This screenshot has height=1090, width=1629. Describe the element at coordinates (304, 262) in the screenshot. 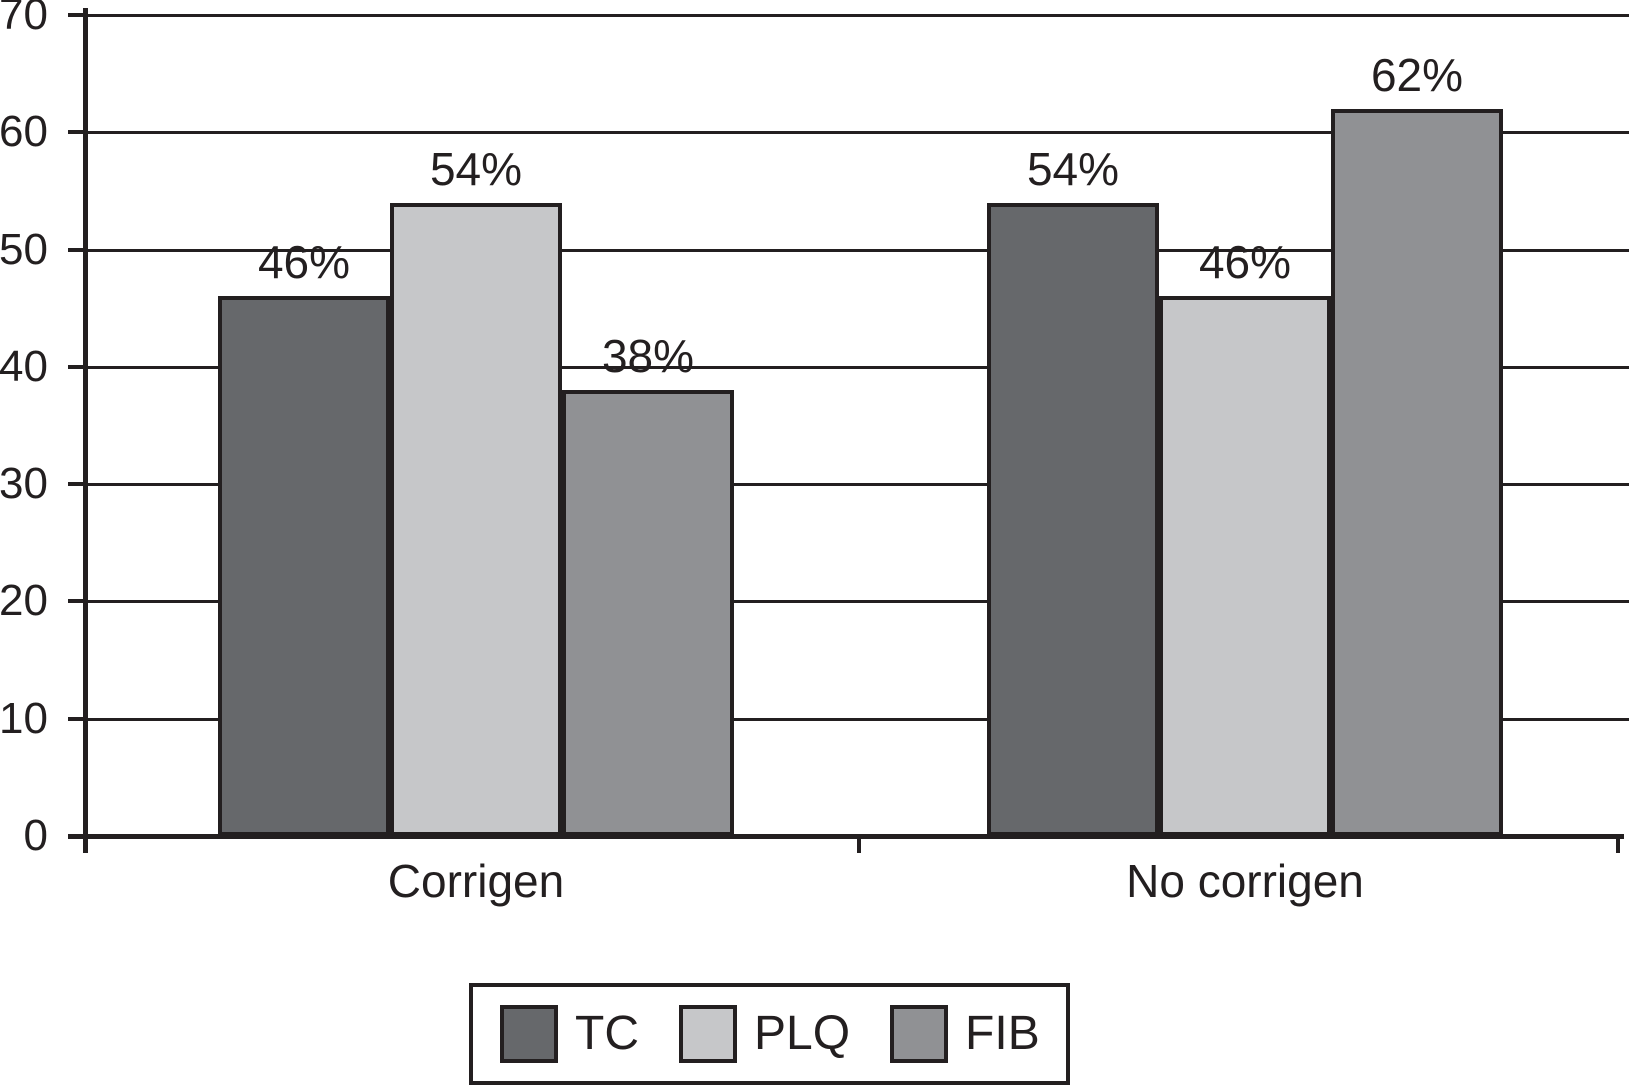

I see `bar-value-label-tc-0: 46%` at that location.